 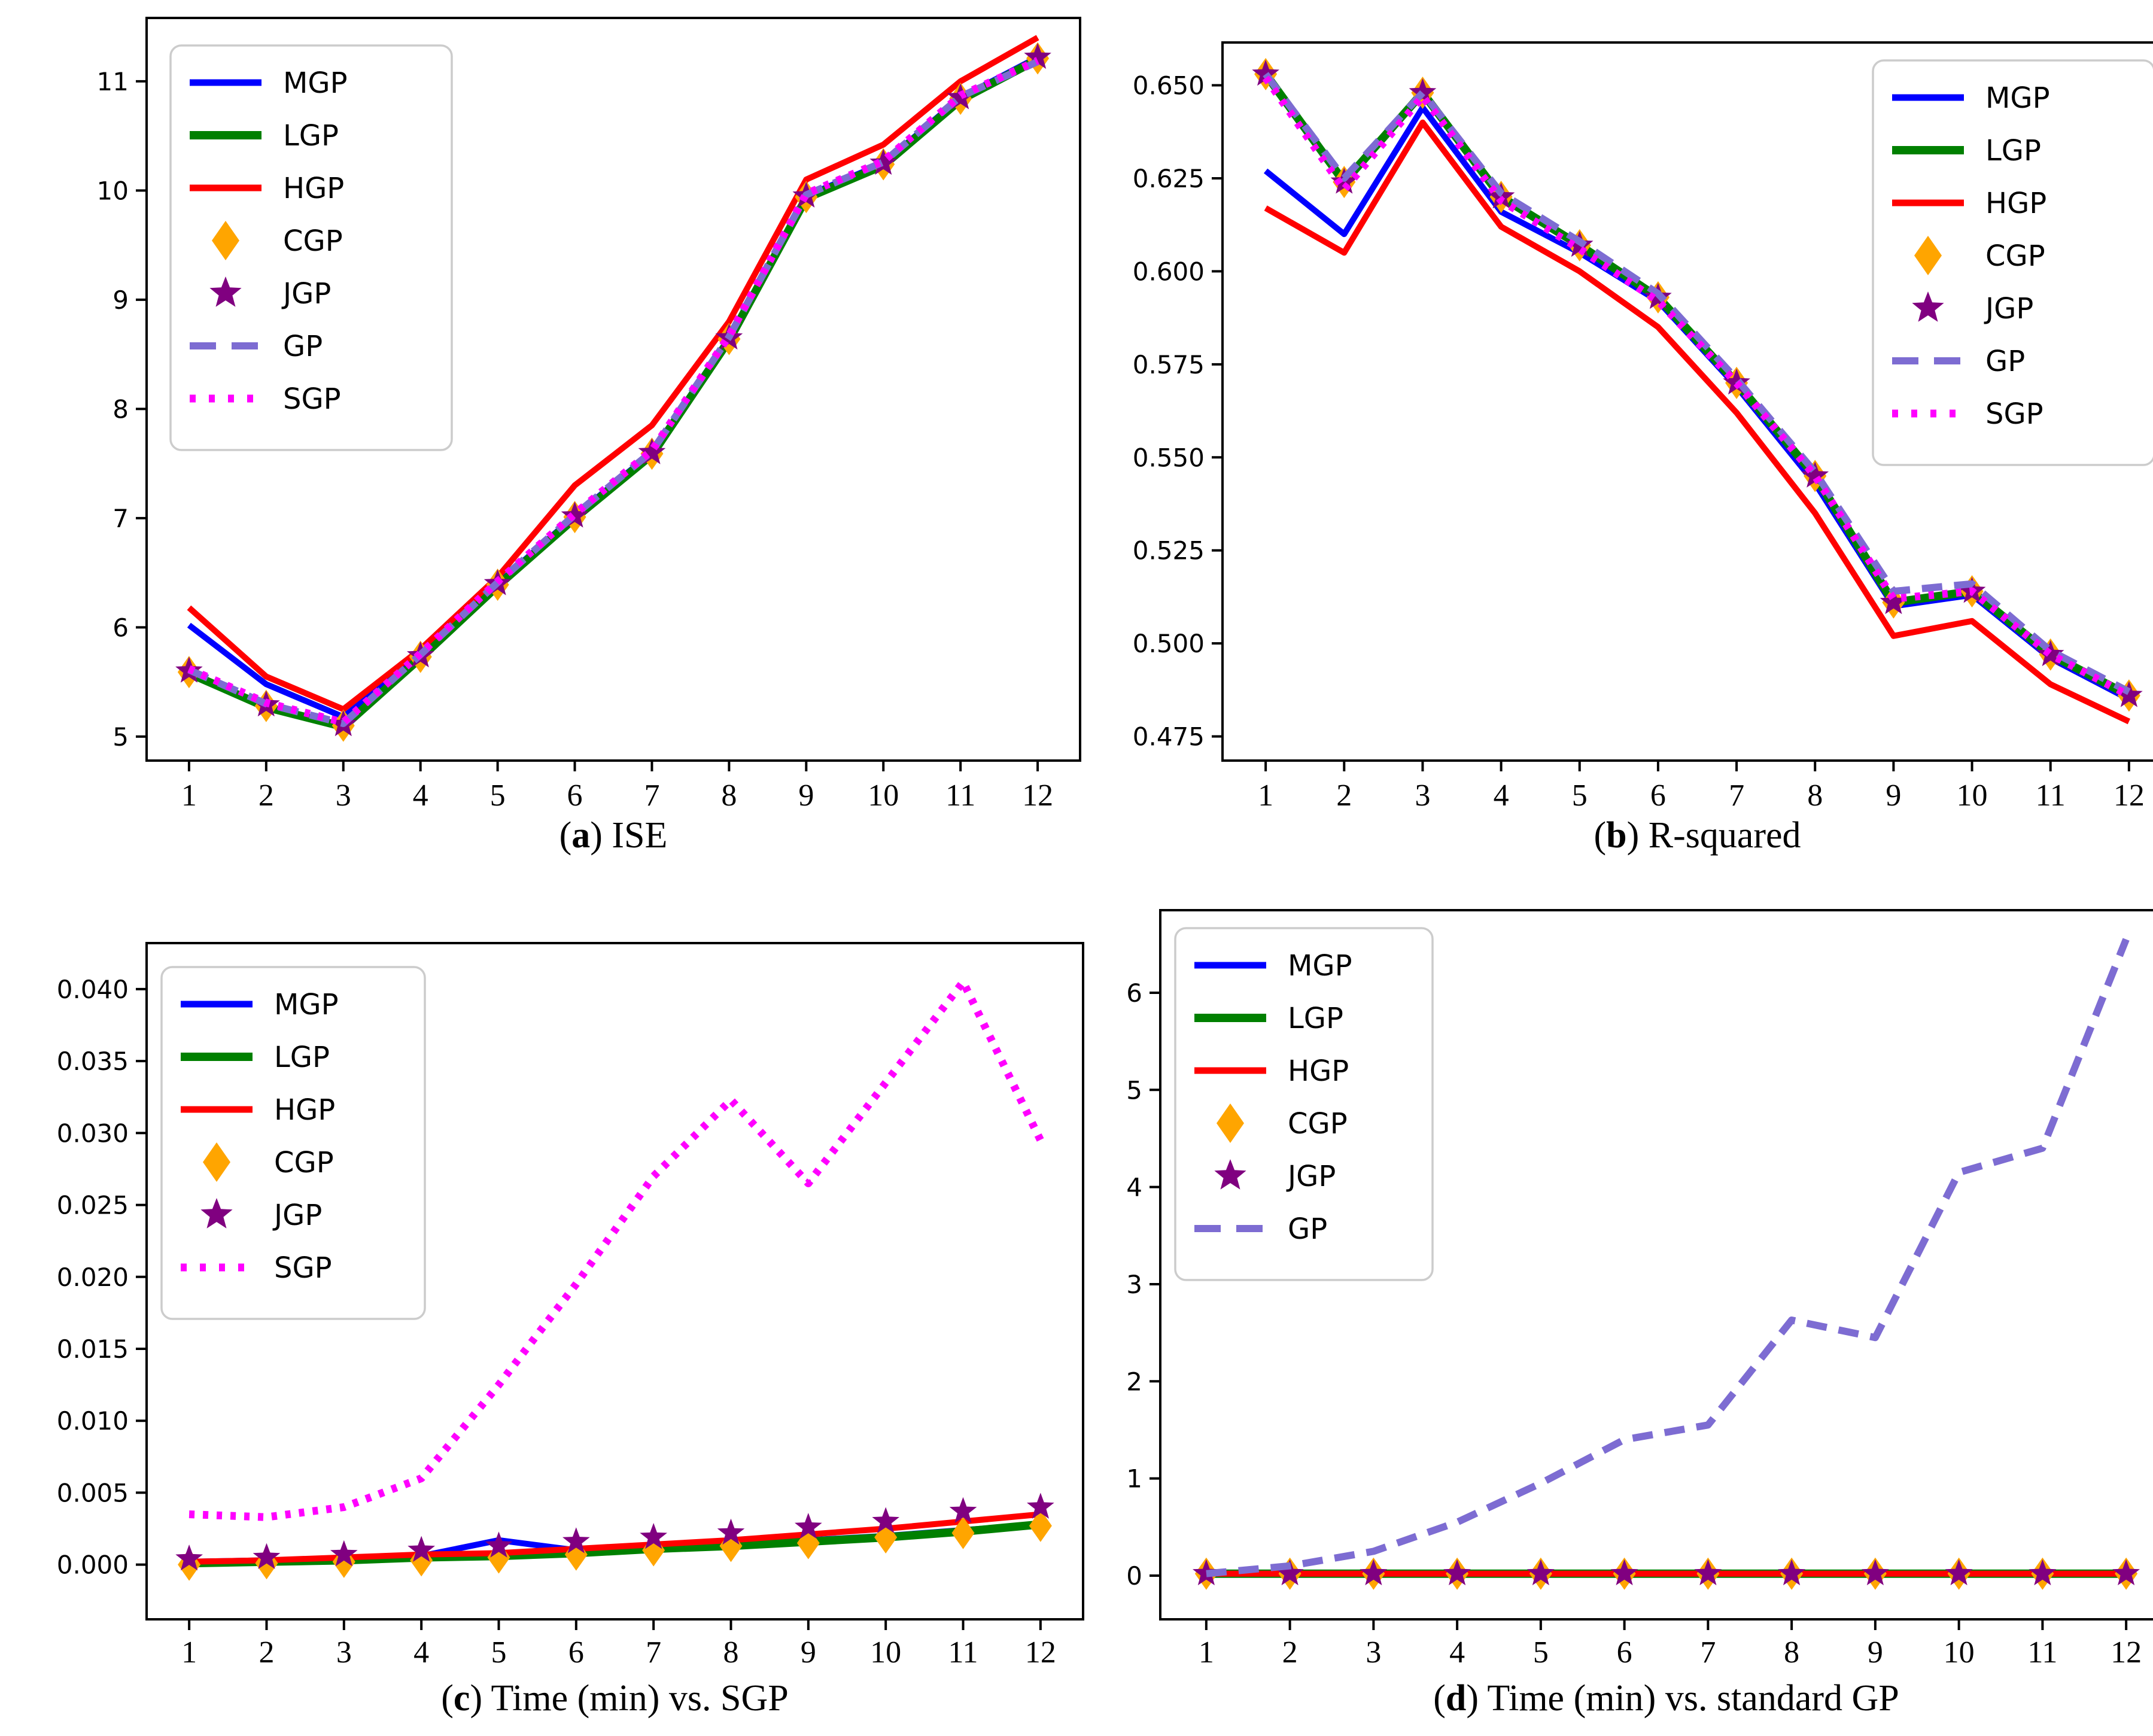 What do you see at coordinates (93, 1277) in the screenshot?
I see `y-tick-label: 0.020` at bounding box center [93, 1277].